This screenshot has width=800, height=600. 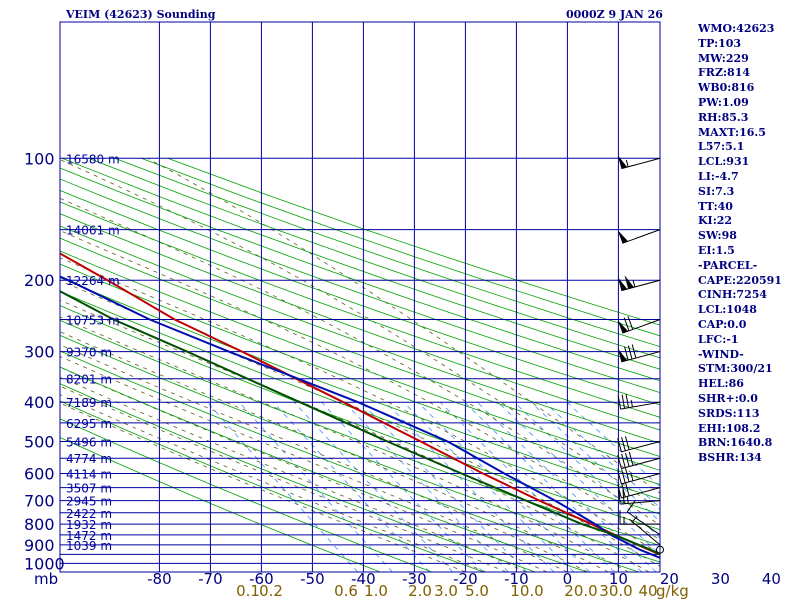 What do you see at coordinates (261, 579) in the screenshot?
I see `temperature-tick-label: -60` at bounding box center [261, 579].